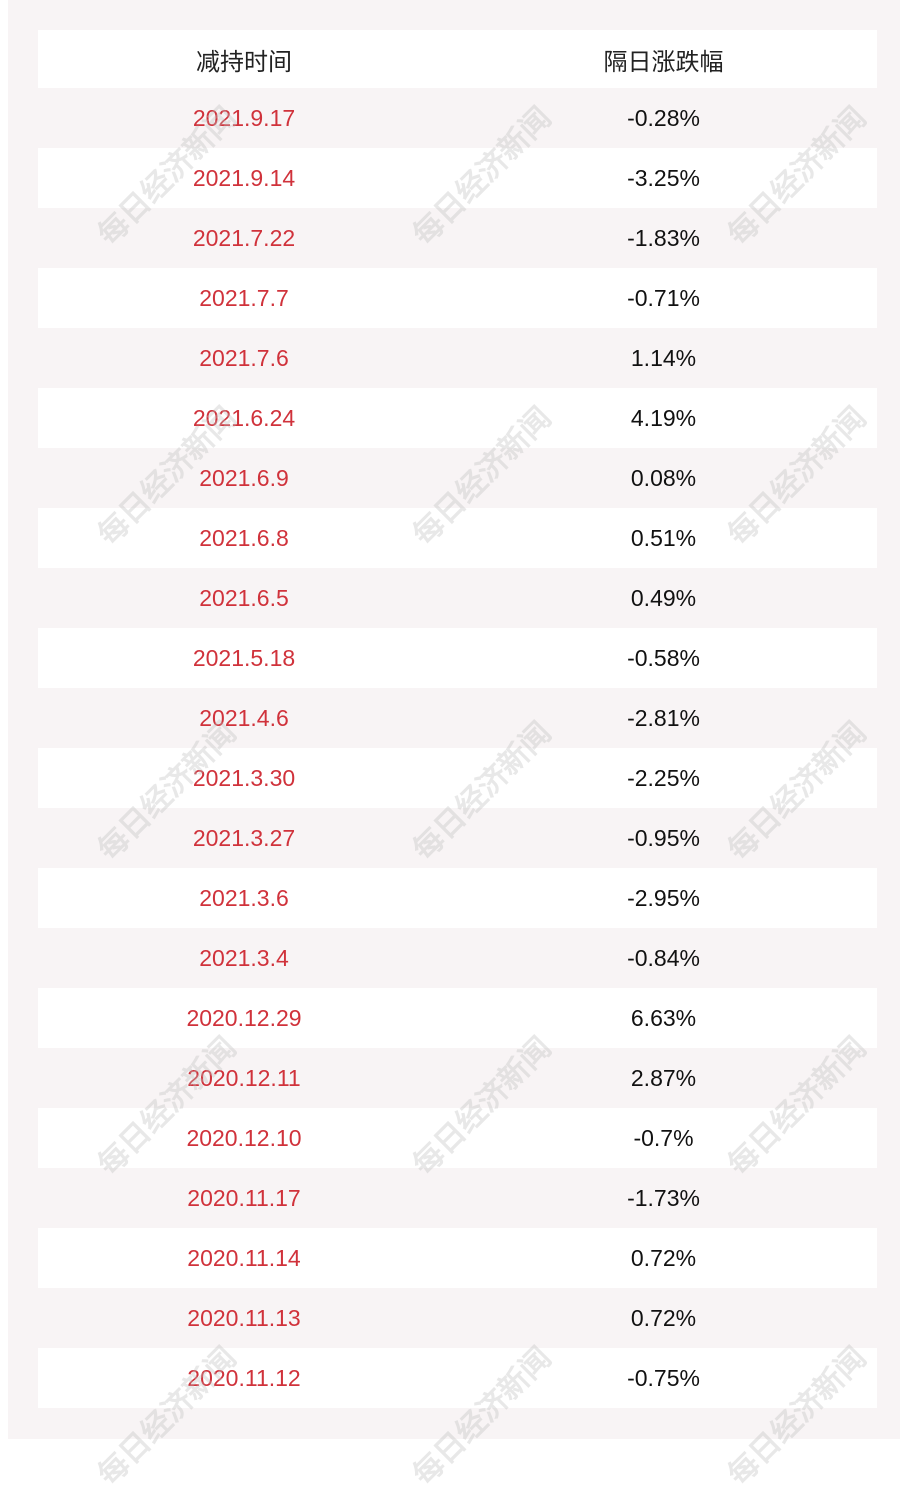 The height and width of the screenshot is (1493, 900). I want to click on change-cell: -3.25%, so click(663, 177).